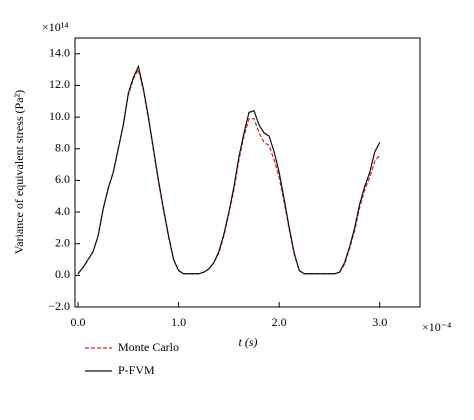  What do you see at coordinates (59, 306) in the screenshot?
I see `y-tick-label: −2.0` at bounding box center [59, 306].